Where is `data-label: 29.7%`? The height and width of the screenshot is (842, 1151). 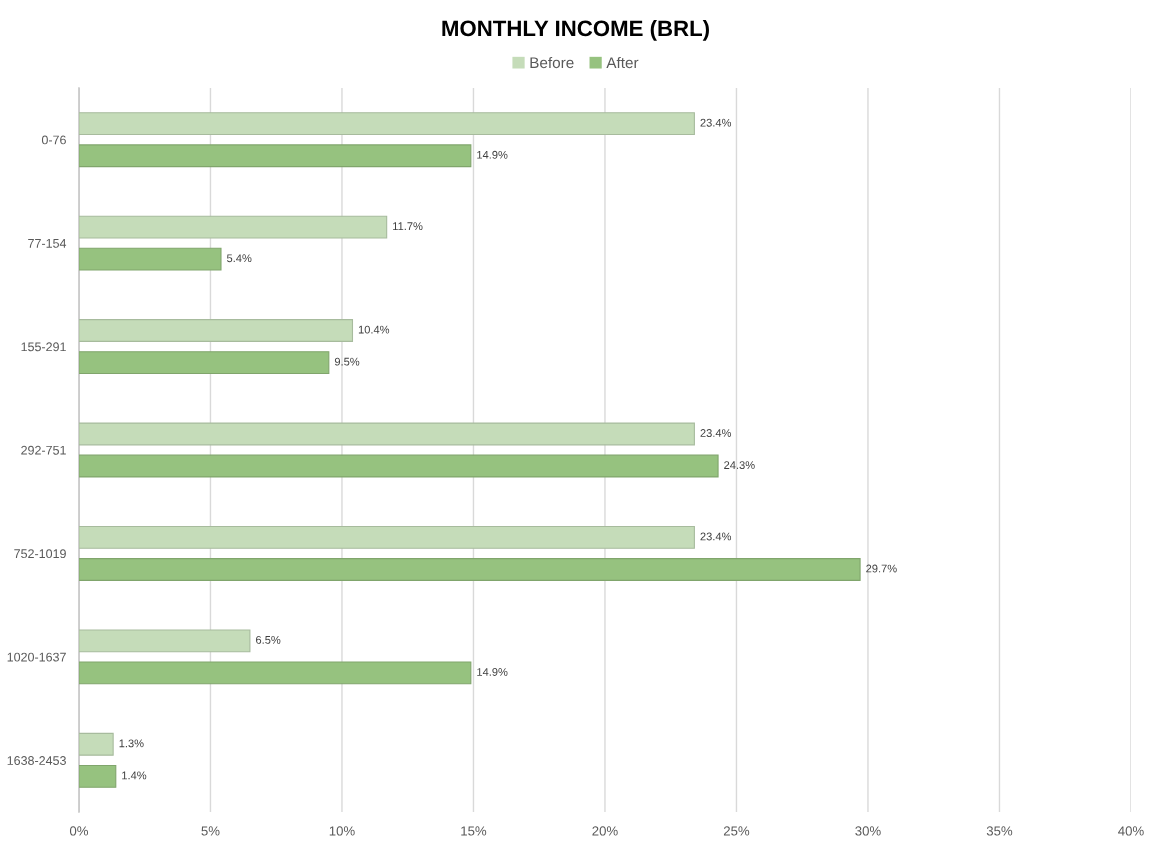 data-label: 29.7% is located at coordinates (881, 568).